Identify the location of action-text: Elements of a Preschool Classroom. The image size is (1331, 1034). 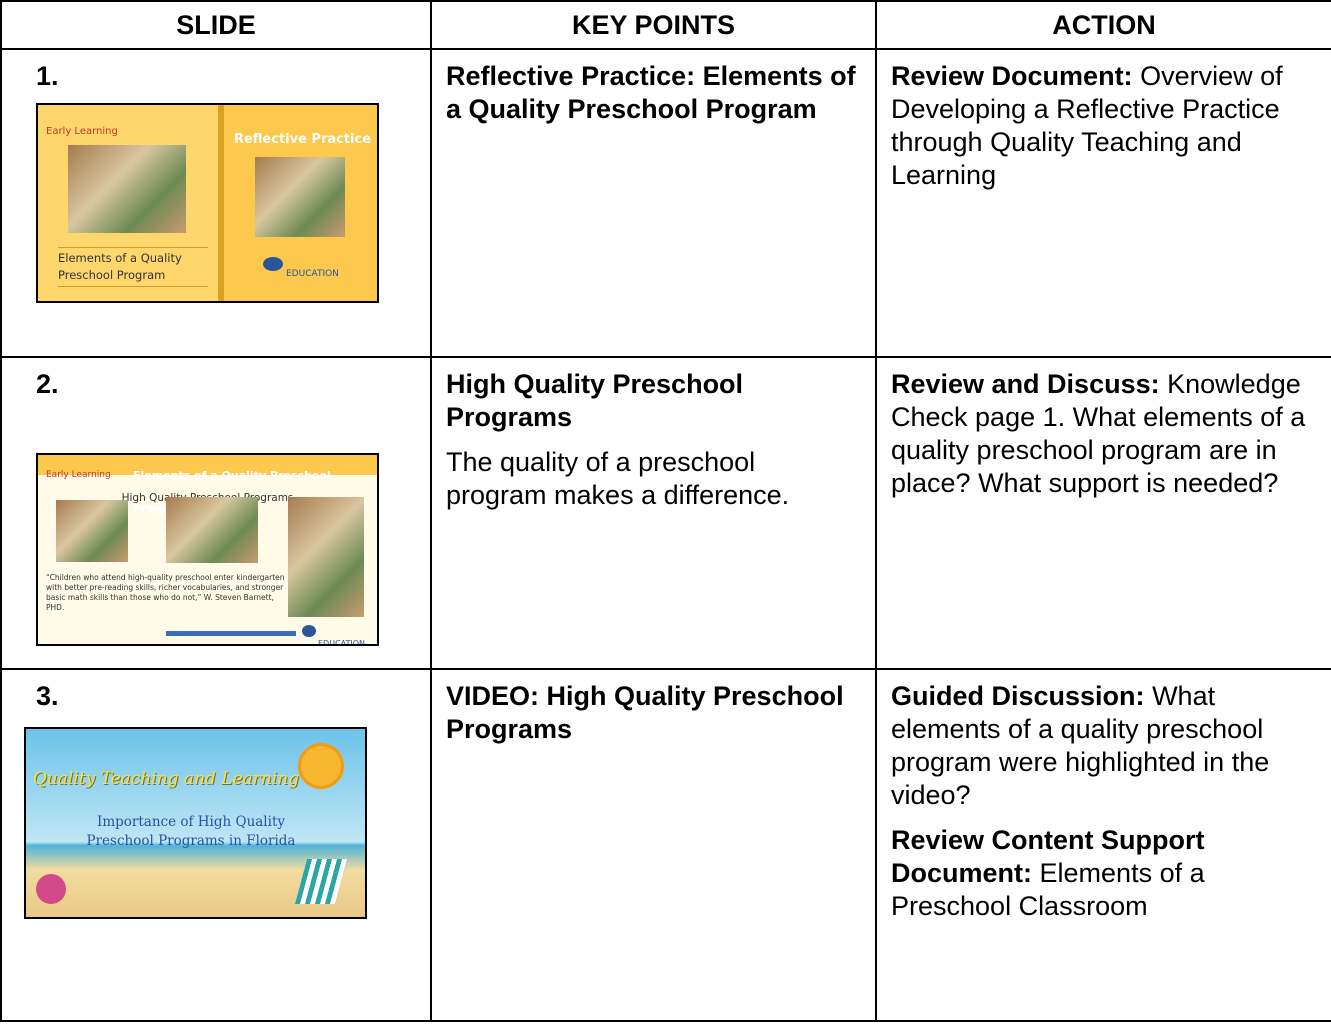
(1048, 889).